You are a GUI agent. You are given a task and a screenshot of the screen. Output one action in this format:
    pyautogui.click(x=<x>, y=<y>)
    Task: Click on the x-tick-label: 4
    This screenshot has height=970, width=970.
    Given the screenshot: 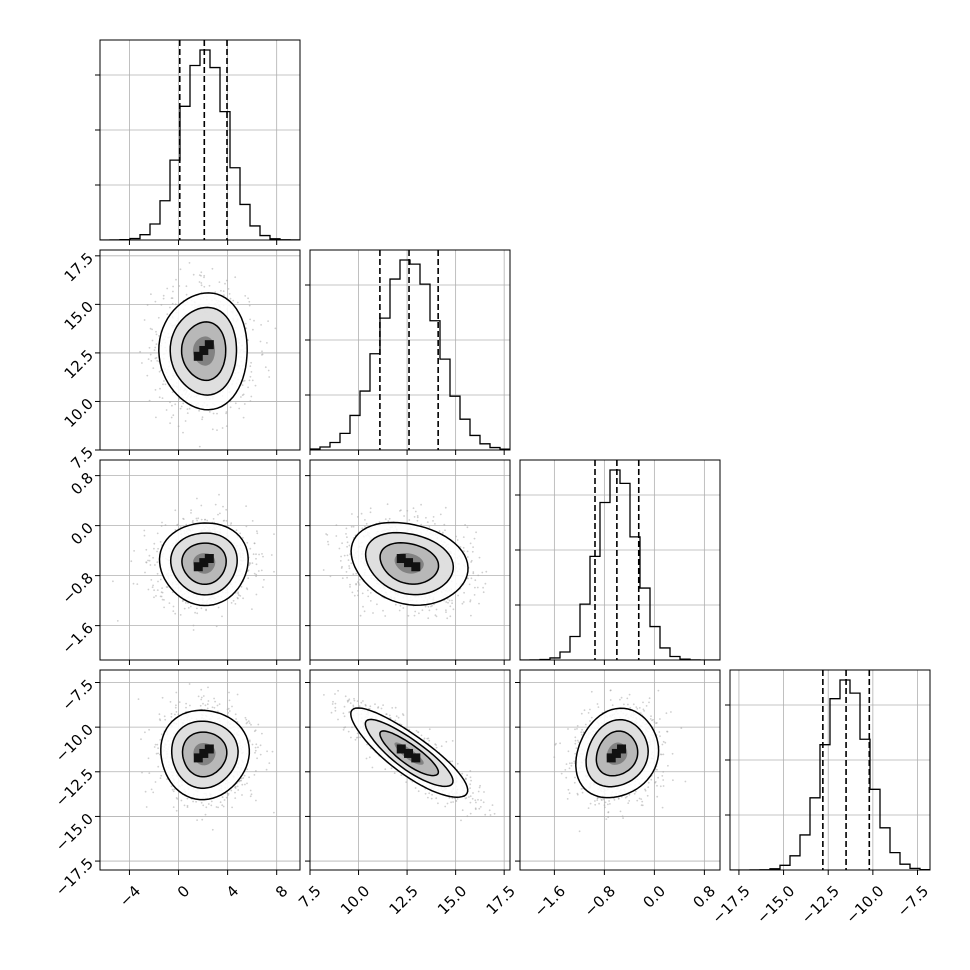 What is the action you would take?
    pyautogui.click(x=232, y=891)
    